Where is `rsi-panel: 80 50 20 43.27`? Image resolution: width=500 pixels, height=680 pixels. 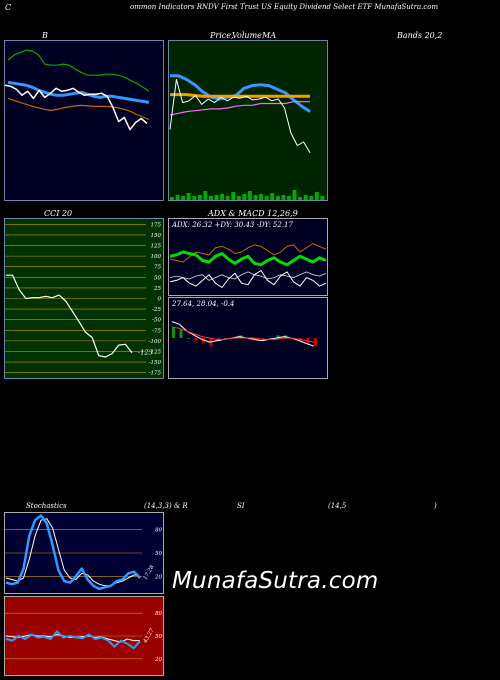
rsi-panel: 80 50 20 43.27 is located at coordinates (84, 636).